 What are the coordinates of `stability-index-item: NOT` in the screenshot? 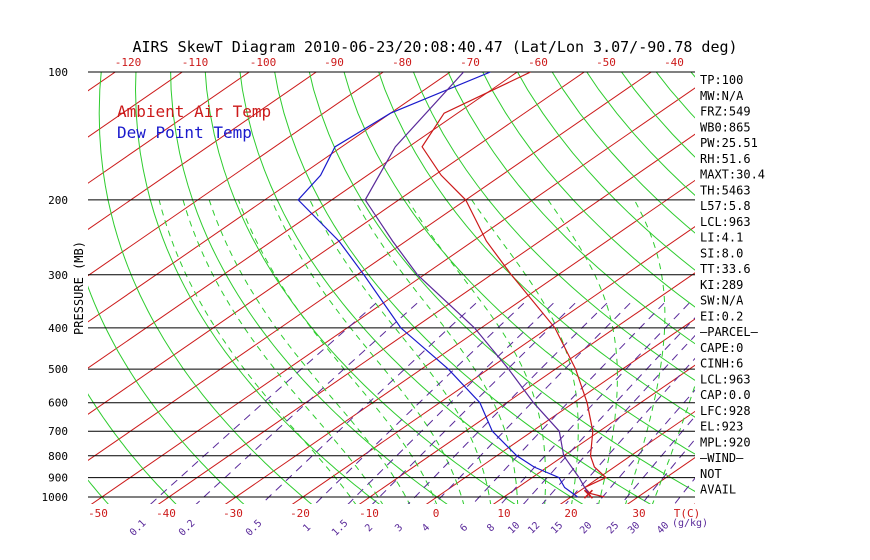 It's located at (711, 474).